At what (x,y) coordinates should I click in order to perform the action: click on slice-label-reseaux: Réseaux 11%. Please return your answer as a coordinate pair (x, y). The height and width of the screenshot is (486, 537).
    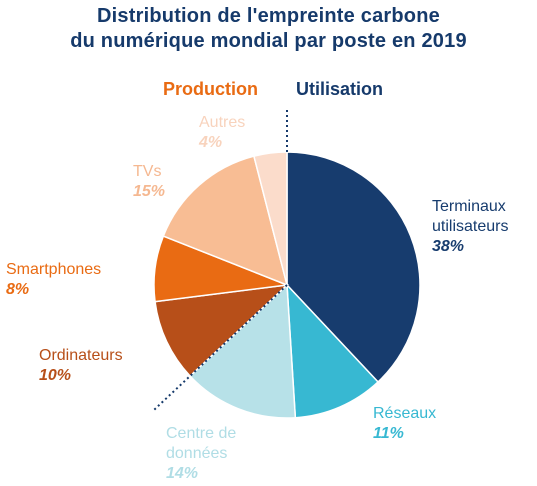
    Looking at the image, I should click on (404, 424).